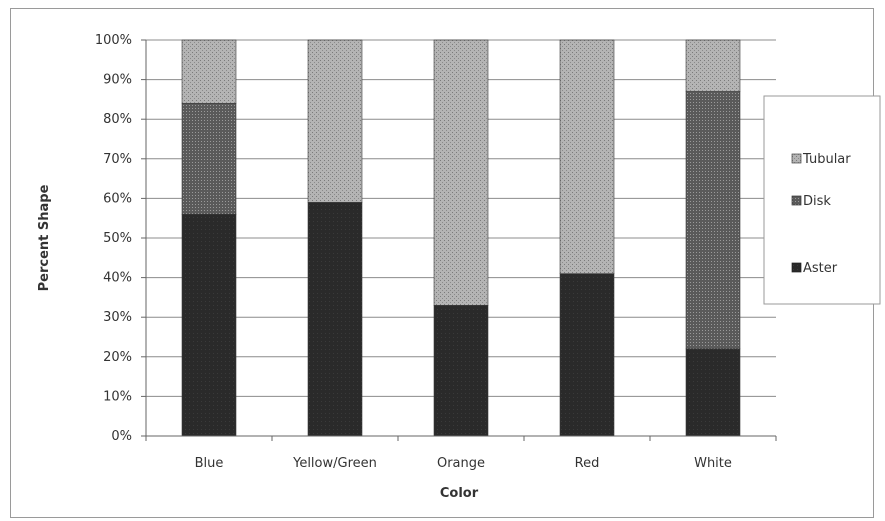  I want to click on y-tick-label: 20%, so click(117, 357).